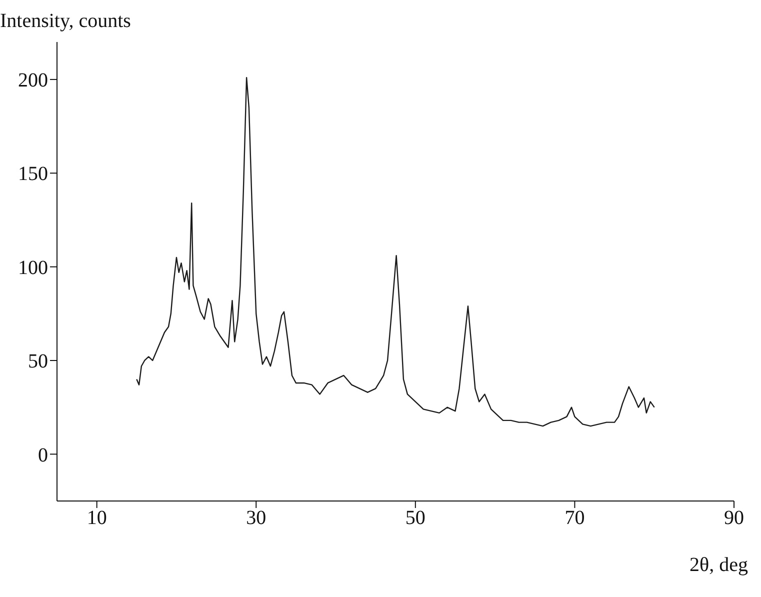  Describe the element at coordinates (65, 21) in the screenshot. I see `y-axis-title: Intensity, counts` at that location.